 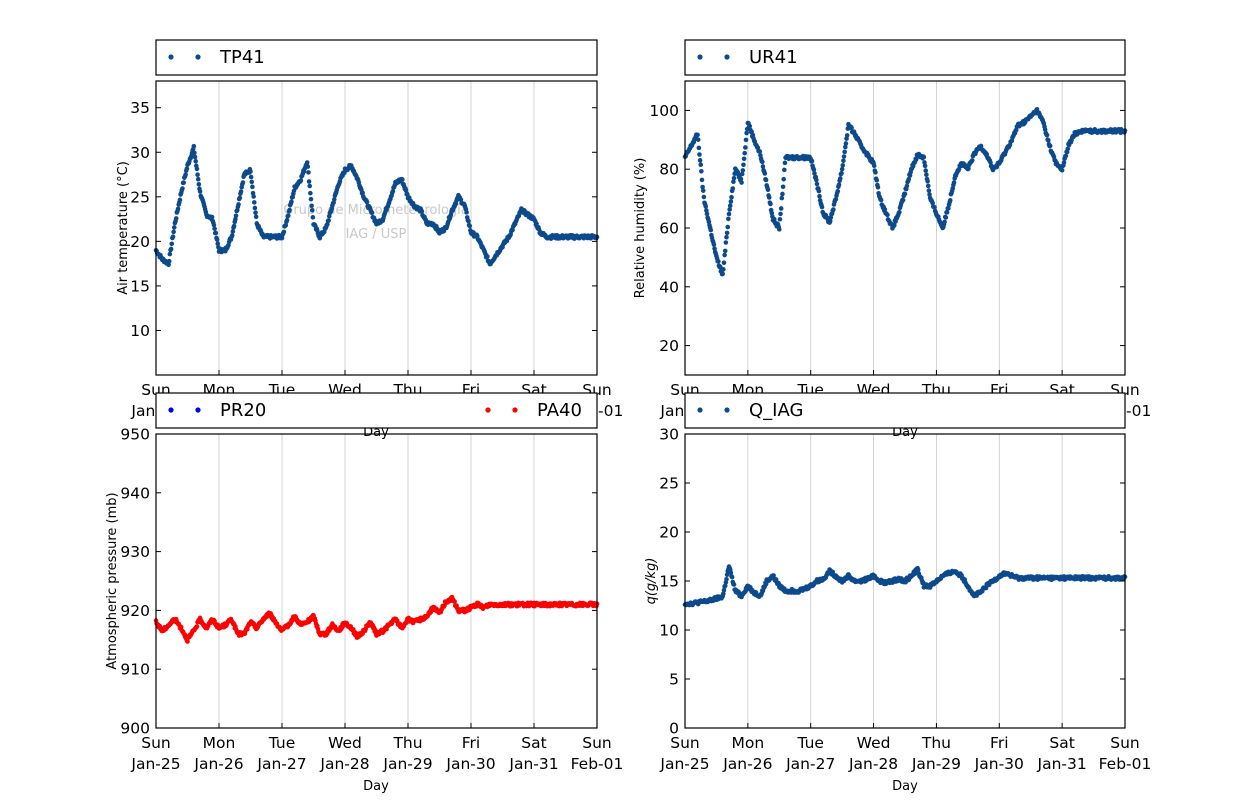 I want to click on legend-label-tp41: TP41, so click(x=242, y=57).